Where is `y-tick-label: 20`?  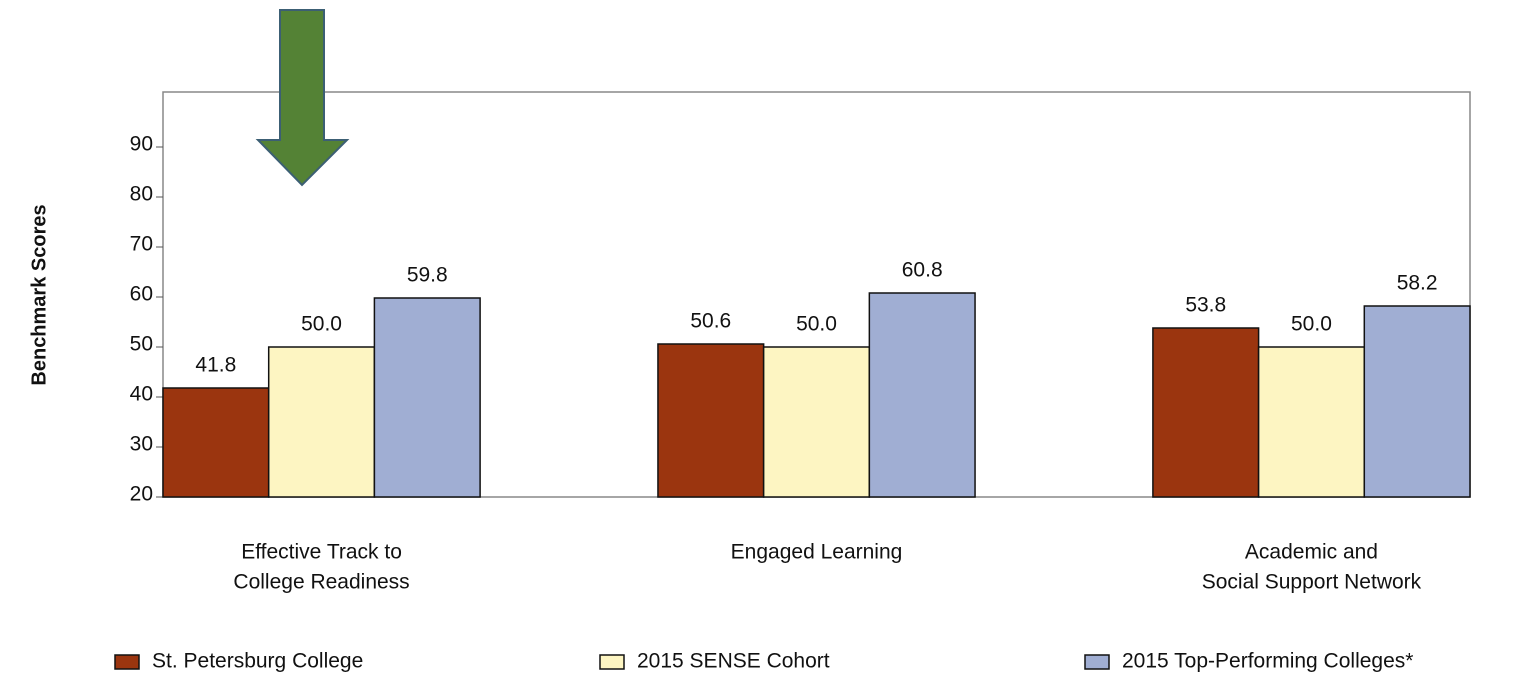 y-tick-label: 20 is located at coordinates (141, 494).